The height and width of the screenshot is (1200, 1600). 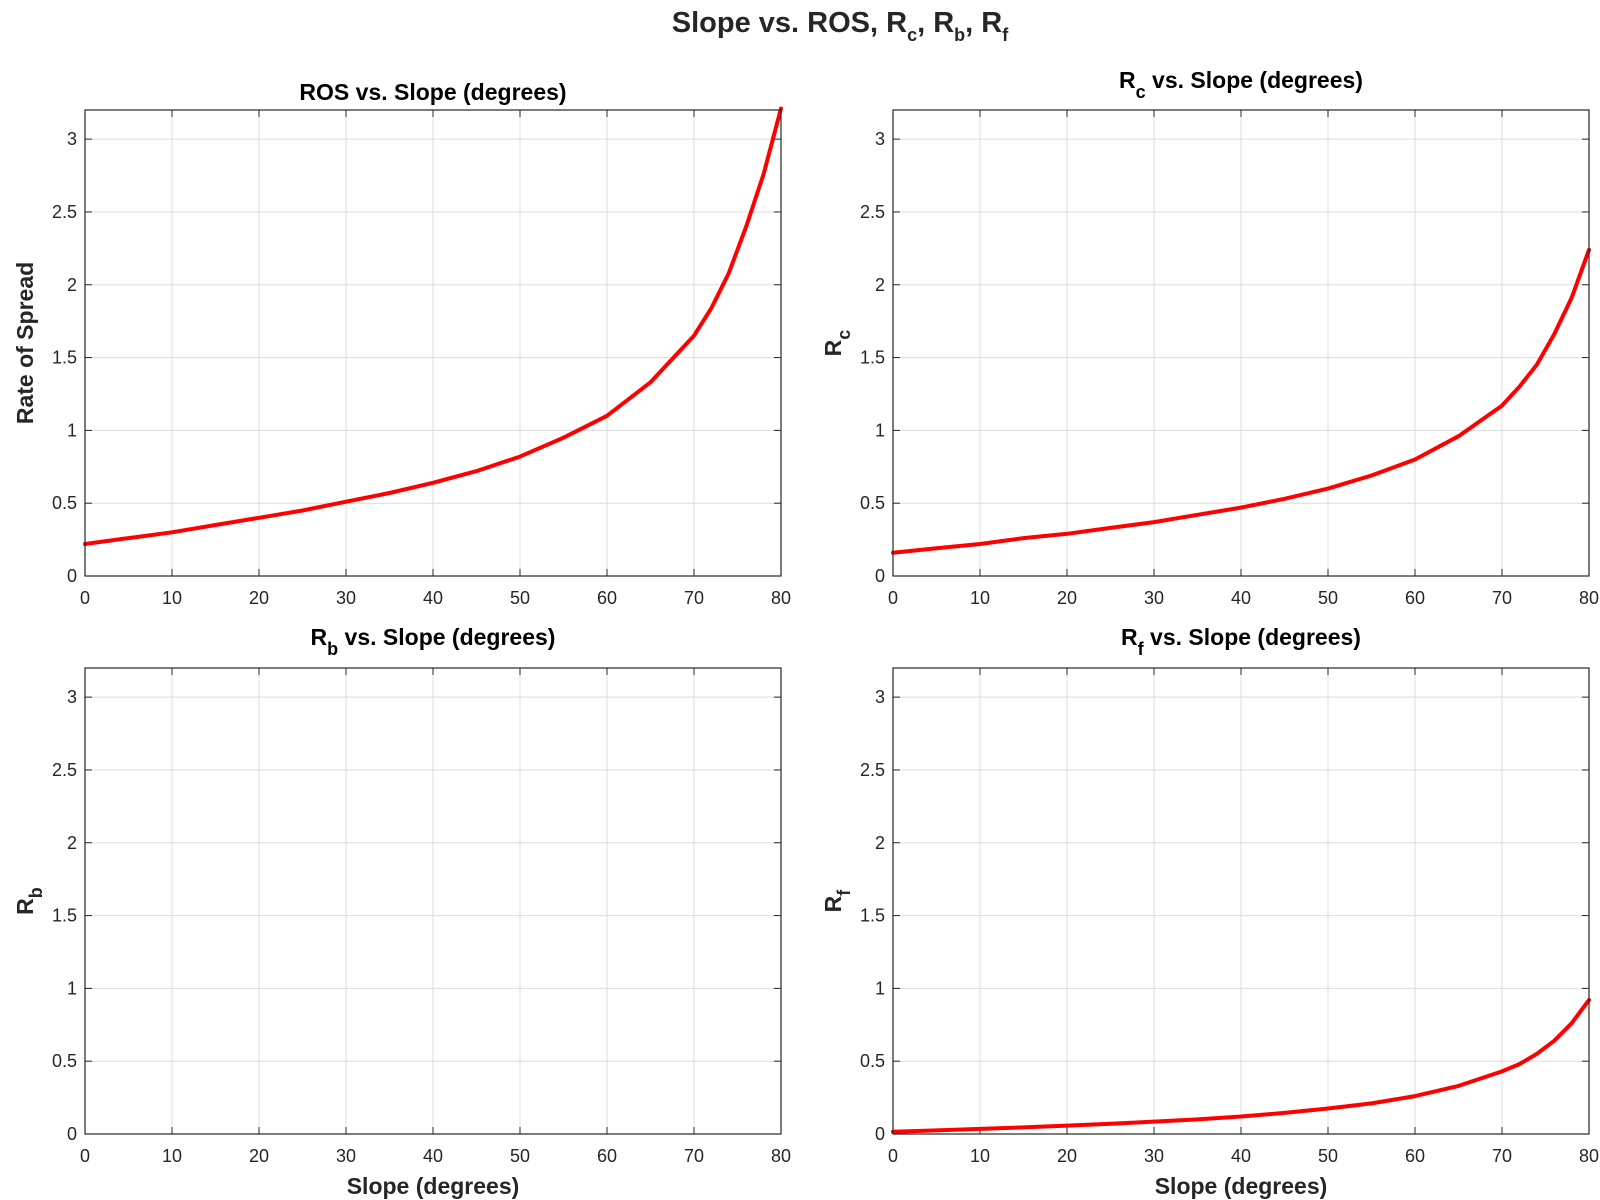 What do you see at coordinates (837, 901) in the screenshot?
I see `y-axis-label: Rf` at bounding box center [837, 901].